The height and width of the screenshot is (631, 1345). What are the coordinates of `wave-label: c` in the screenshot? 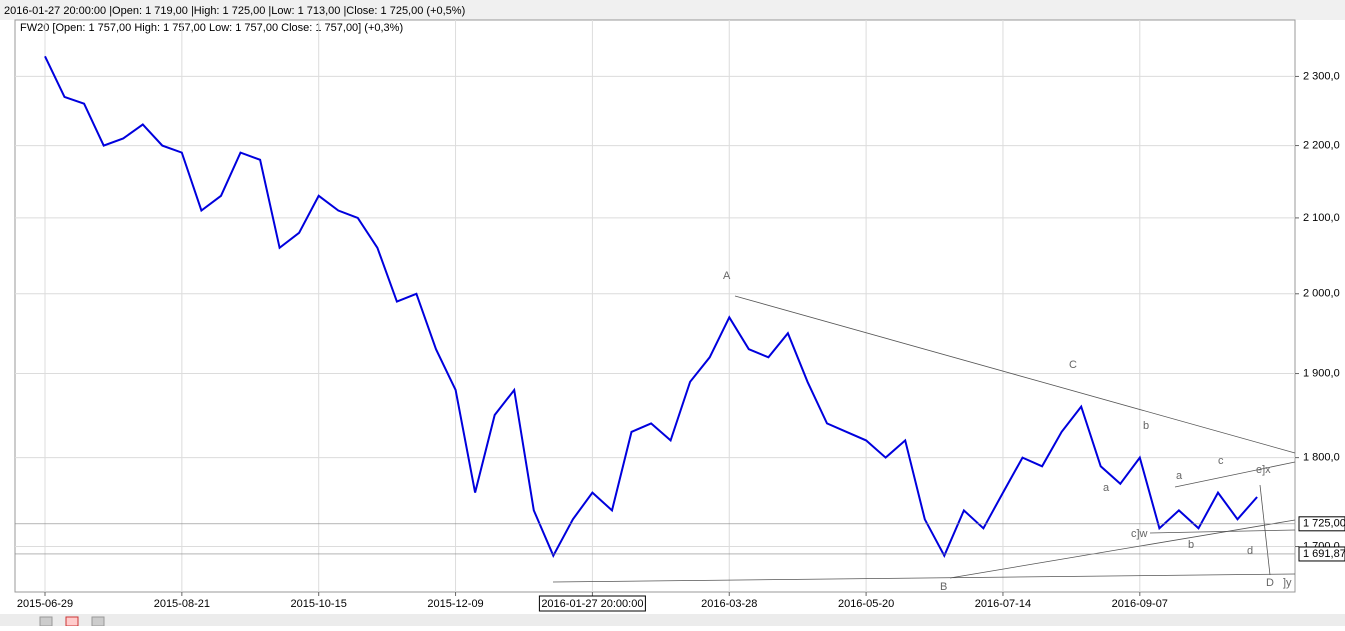 It's located at (1221, 461).